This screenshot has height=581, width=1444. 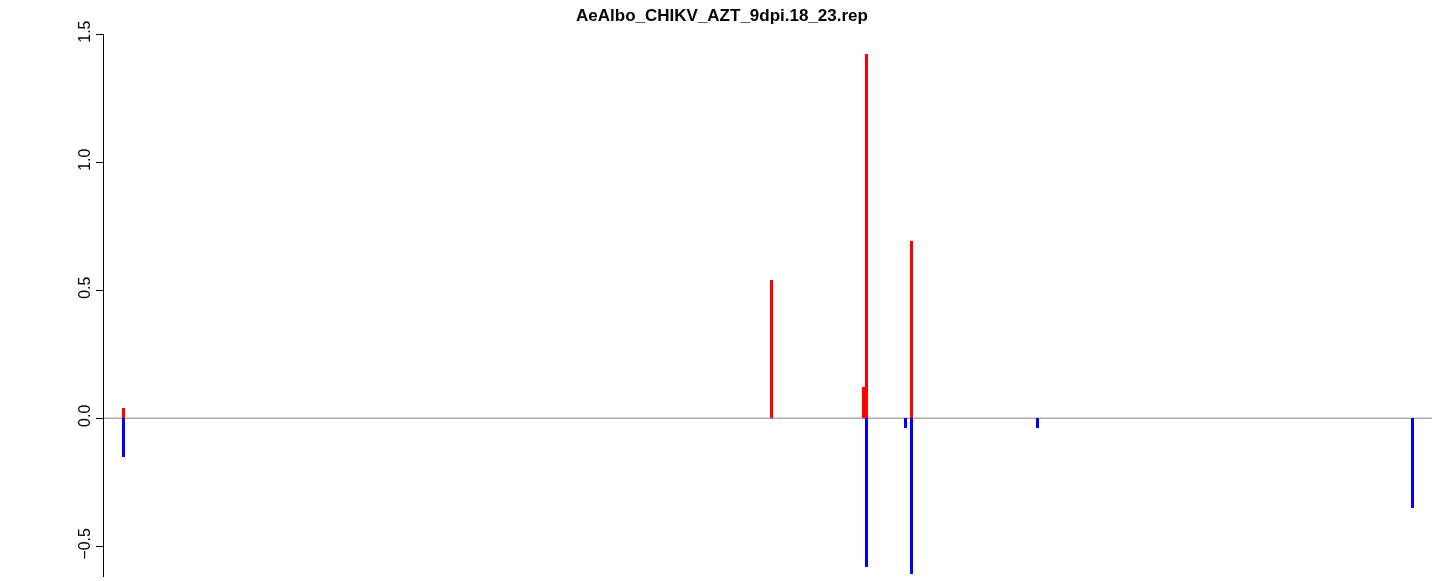 I want to click on y-tick-label: −0.5, so click(x=84, y=543).